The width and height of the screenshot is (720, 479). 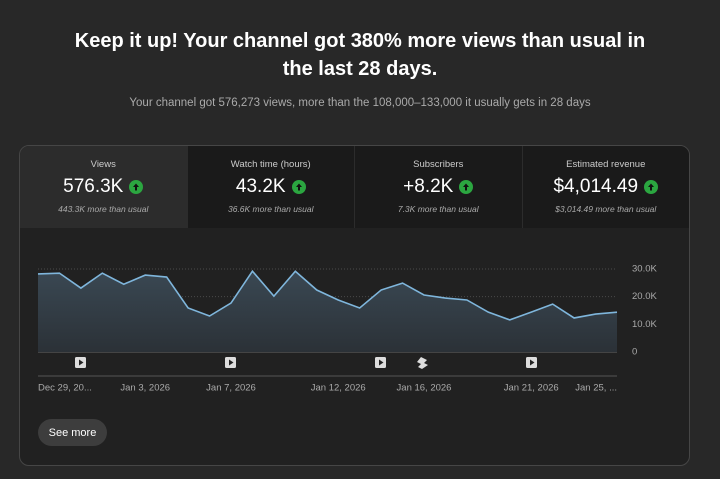 I want to click on value-text: 43.2K, so click(x=260, y=186).